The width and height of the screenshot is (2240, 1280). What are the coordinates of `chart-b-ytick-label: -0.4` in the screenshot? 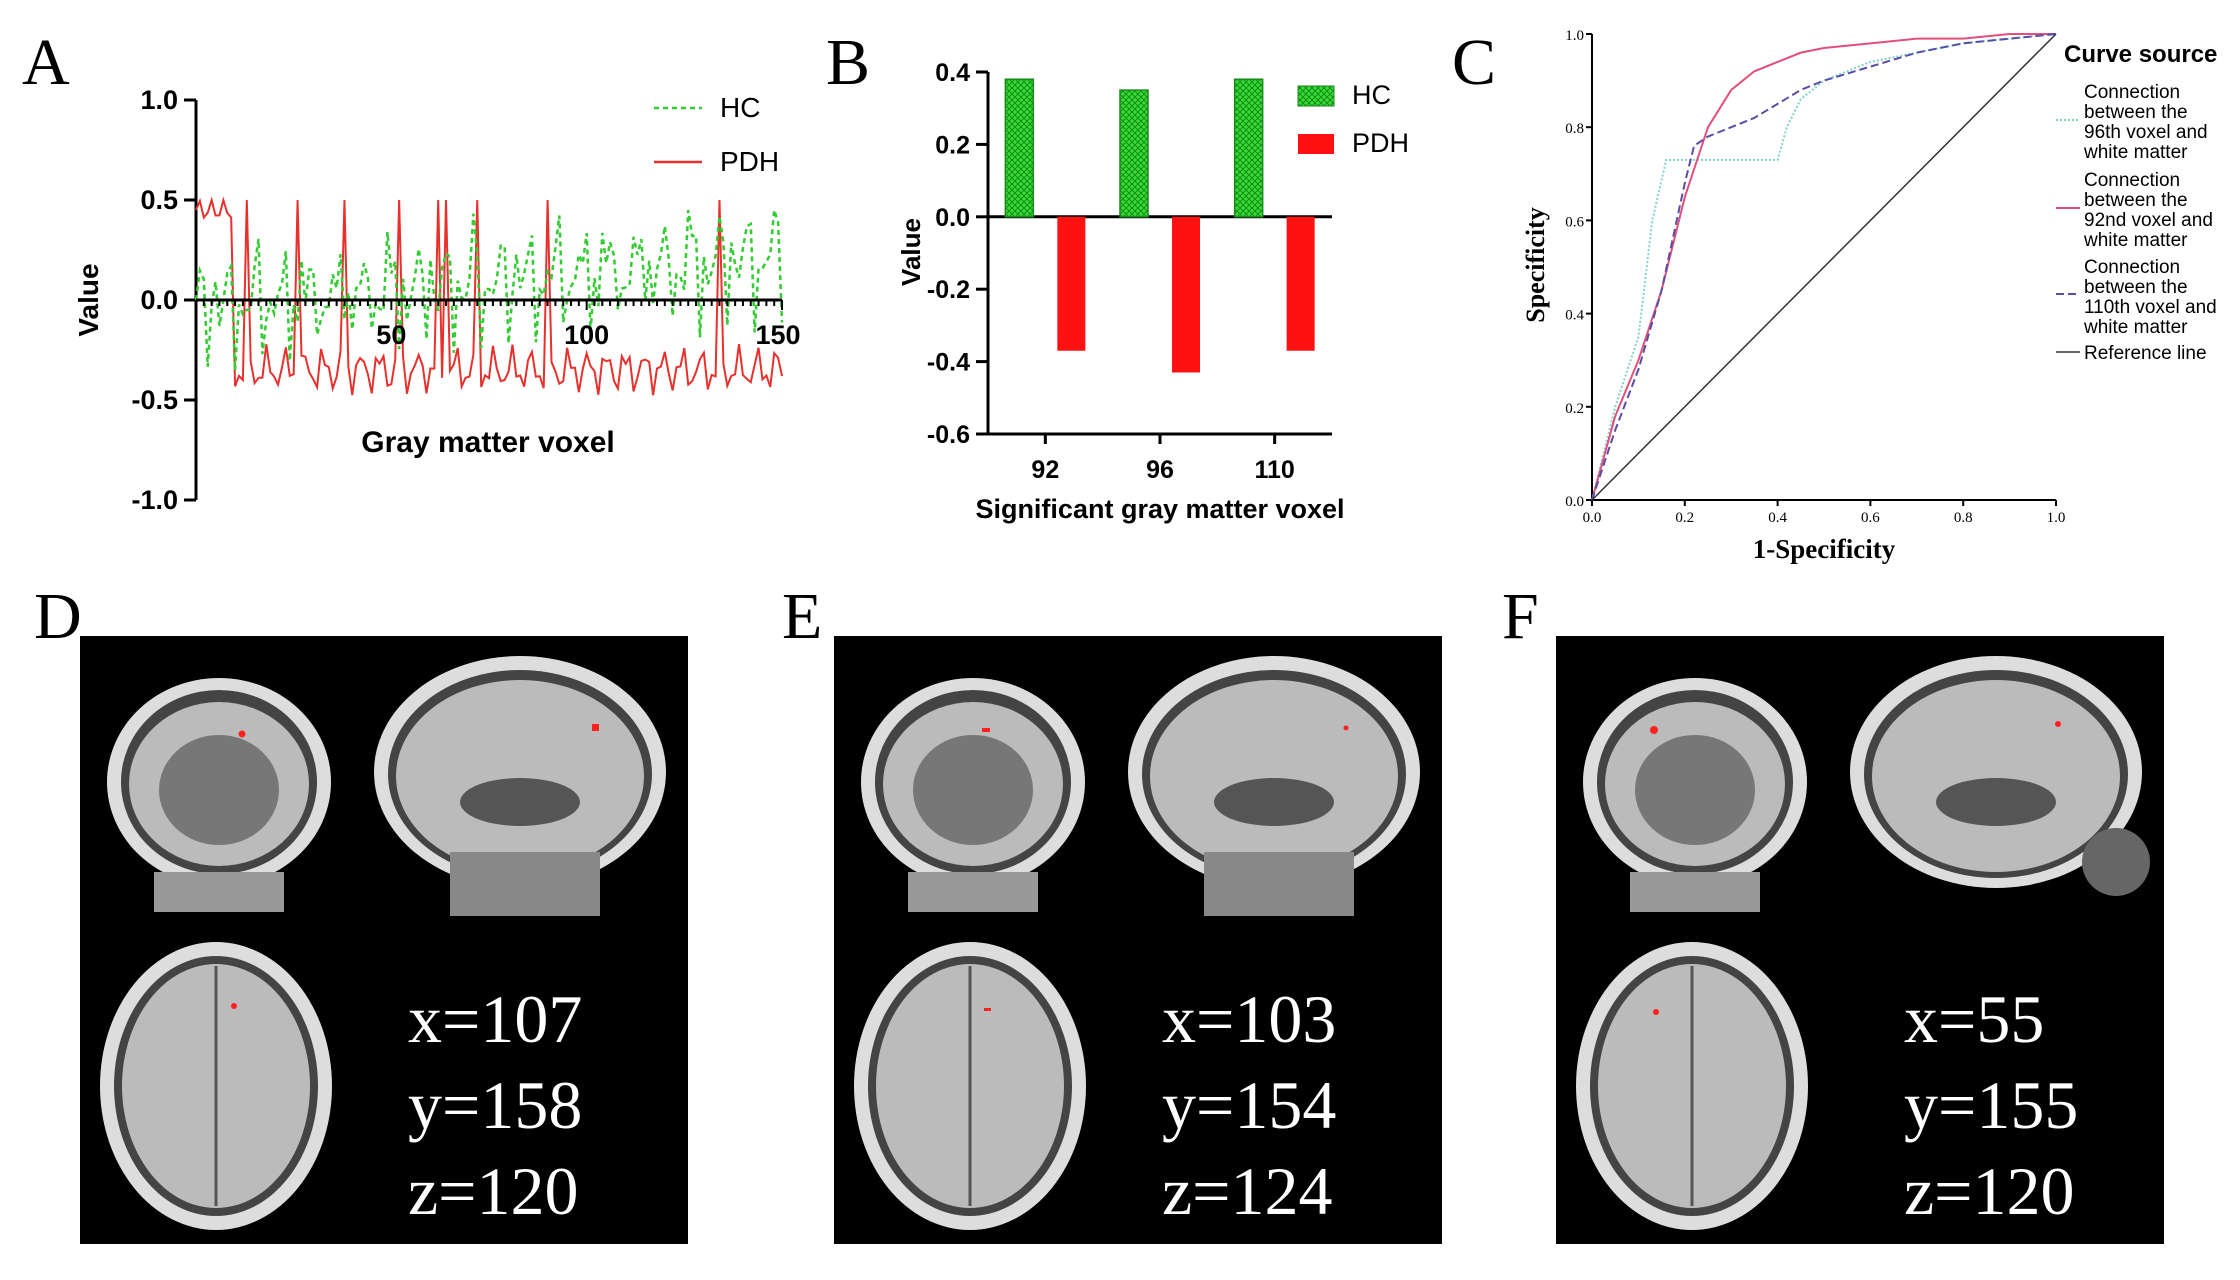 It's located at (948, 363).